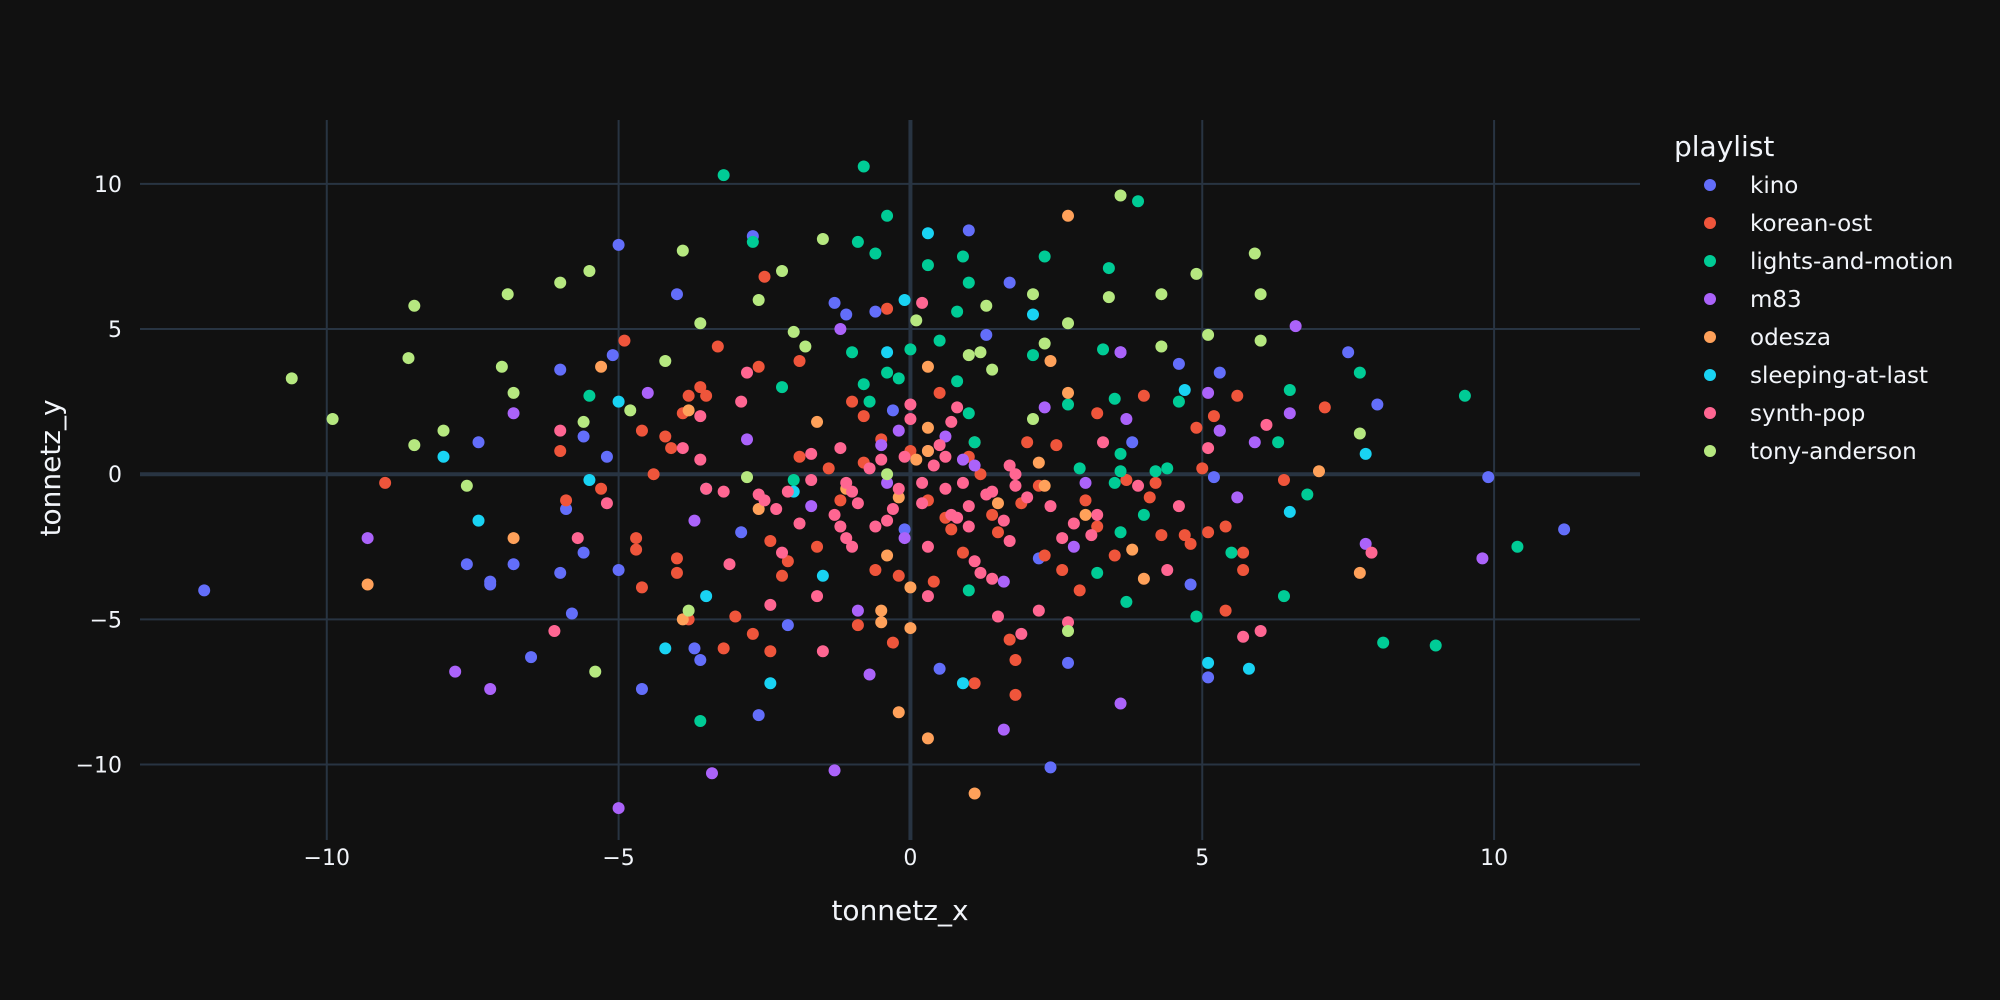 This screenshot has height=1000, width=2000. Describe the element at coordinates (1810, 452) in the screenshot. I see `legend-item-tony-anderson: tony-anderson` at that location.